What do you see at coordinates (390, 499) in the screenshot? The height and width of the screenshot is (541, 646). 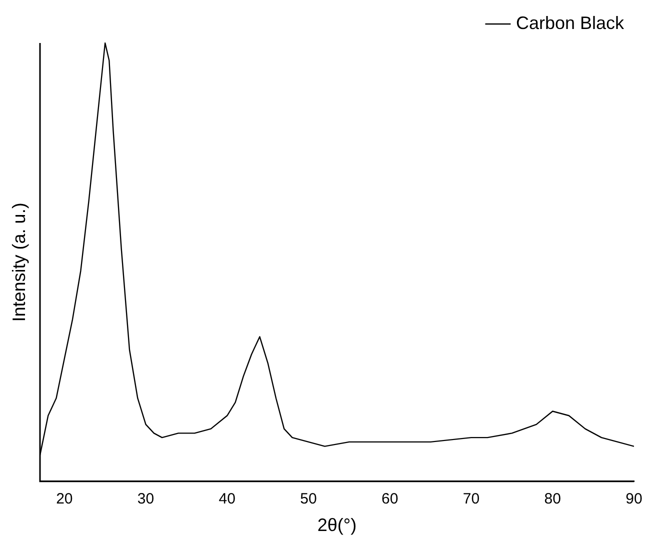 I see `x-tick-label: 60` at bounding box center [390, 499].